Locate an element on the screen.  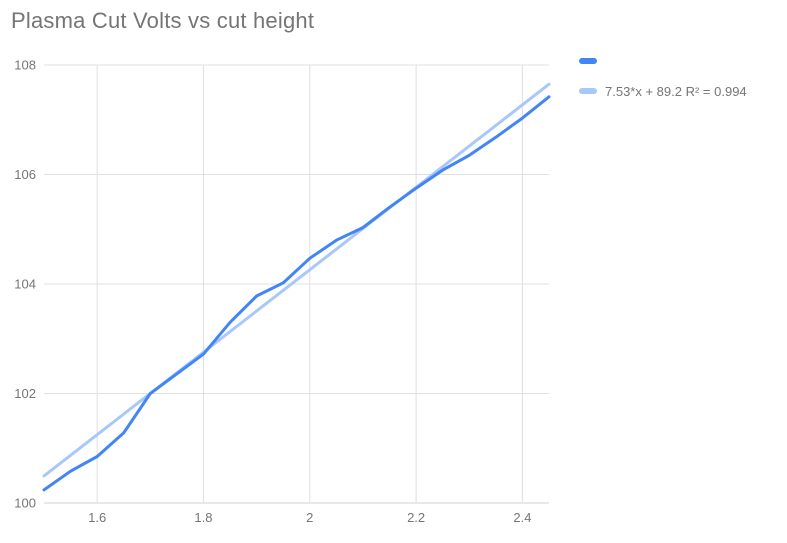
x-tick-label-1.8: 1.8 is located at coordinates (203, 517).